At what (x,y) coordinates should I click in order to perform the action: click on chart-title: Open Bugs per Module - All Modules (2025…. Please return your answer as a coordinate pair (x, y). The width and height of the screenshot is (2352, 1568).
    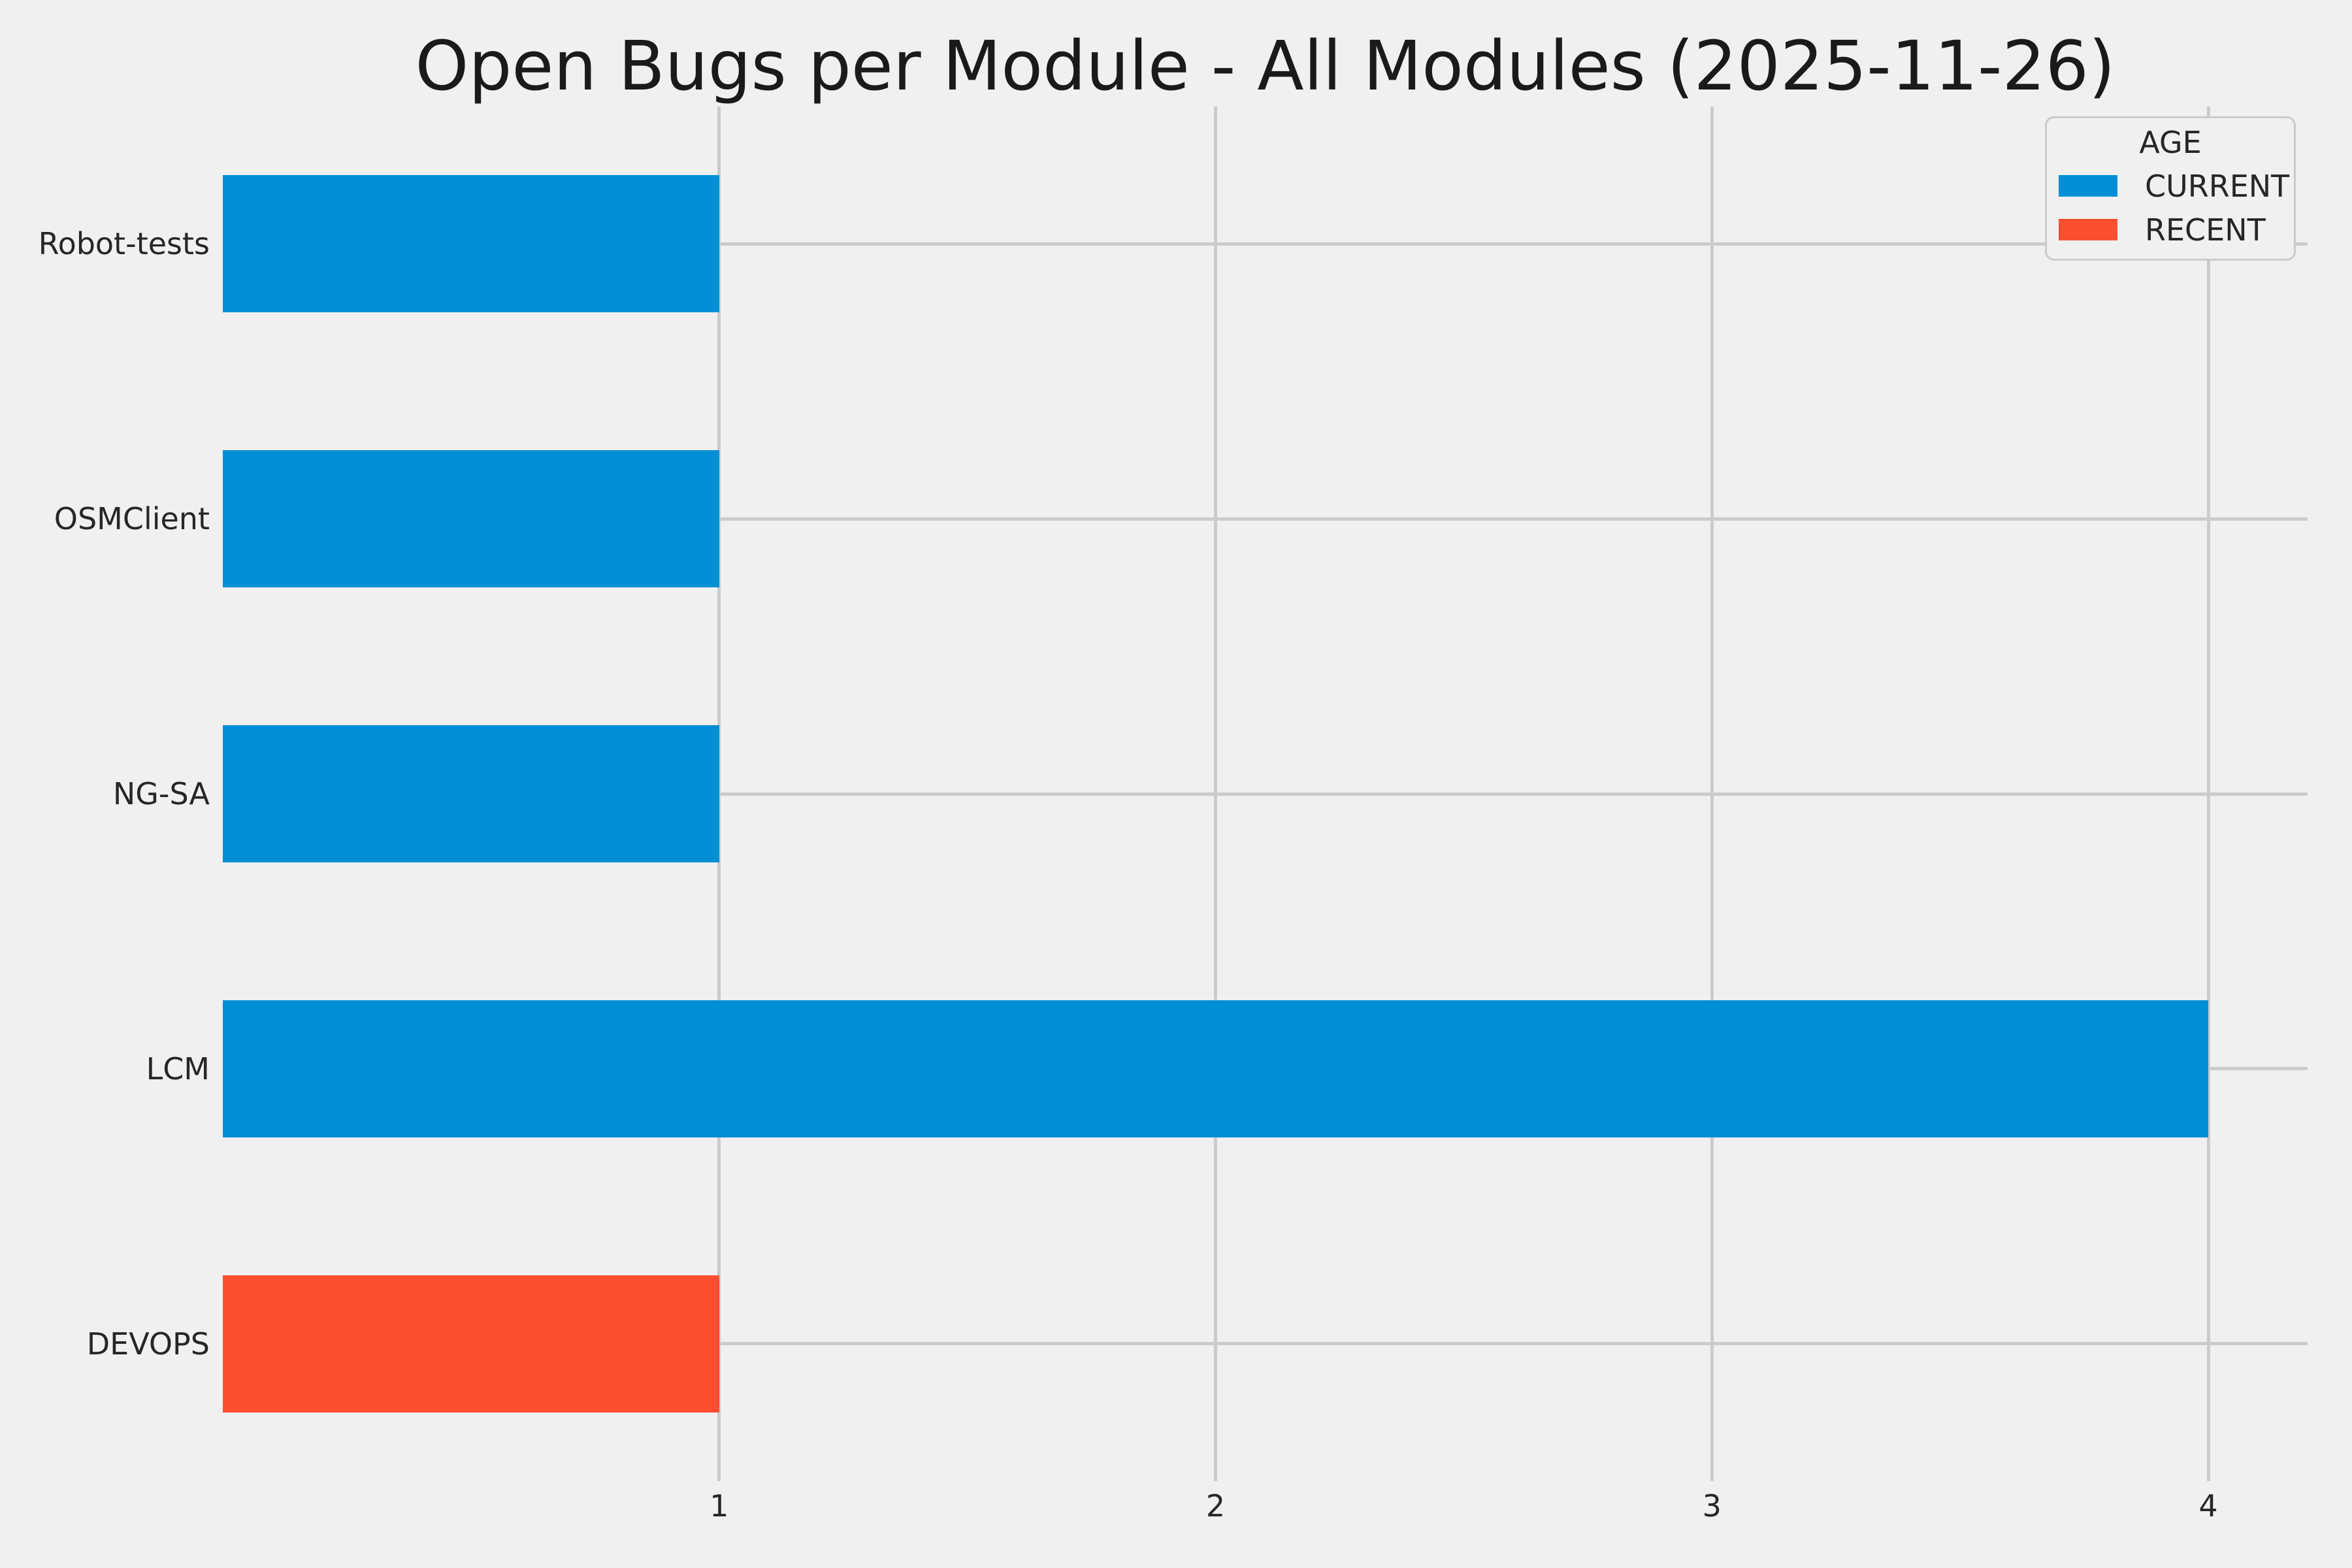
    Looking at the image, I should click on (1265, 66).